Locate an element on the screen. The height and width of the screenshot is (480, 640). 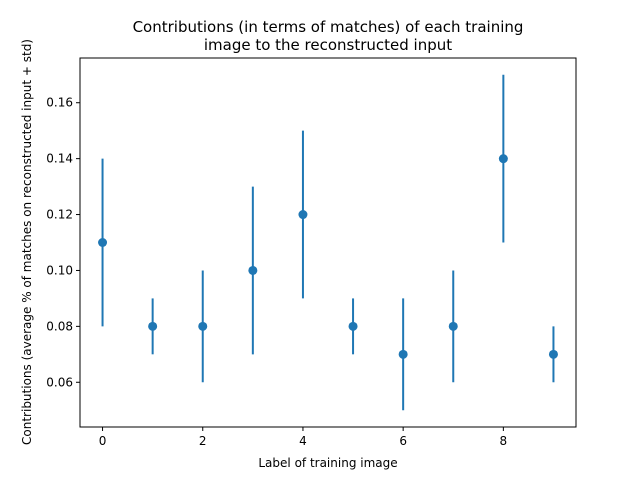
x-tick-label: 2 is located at coordinates (203, 441).